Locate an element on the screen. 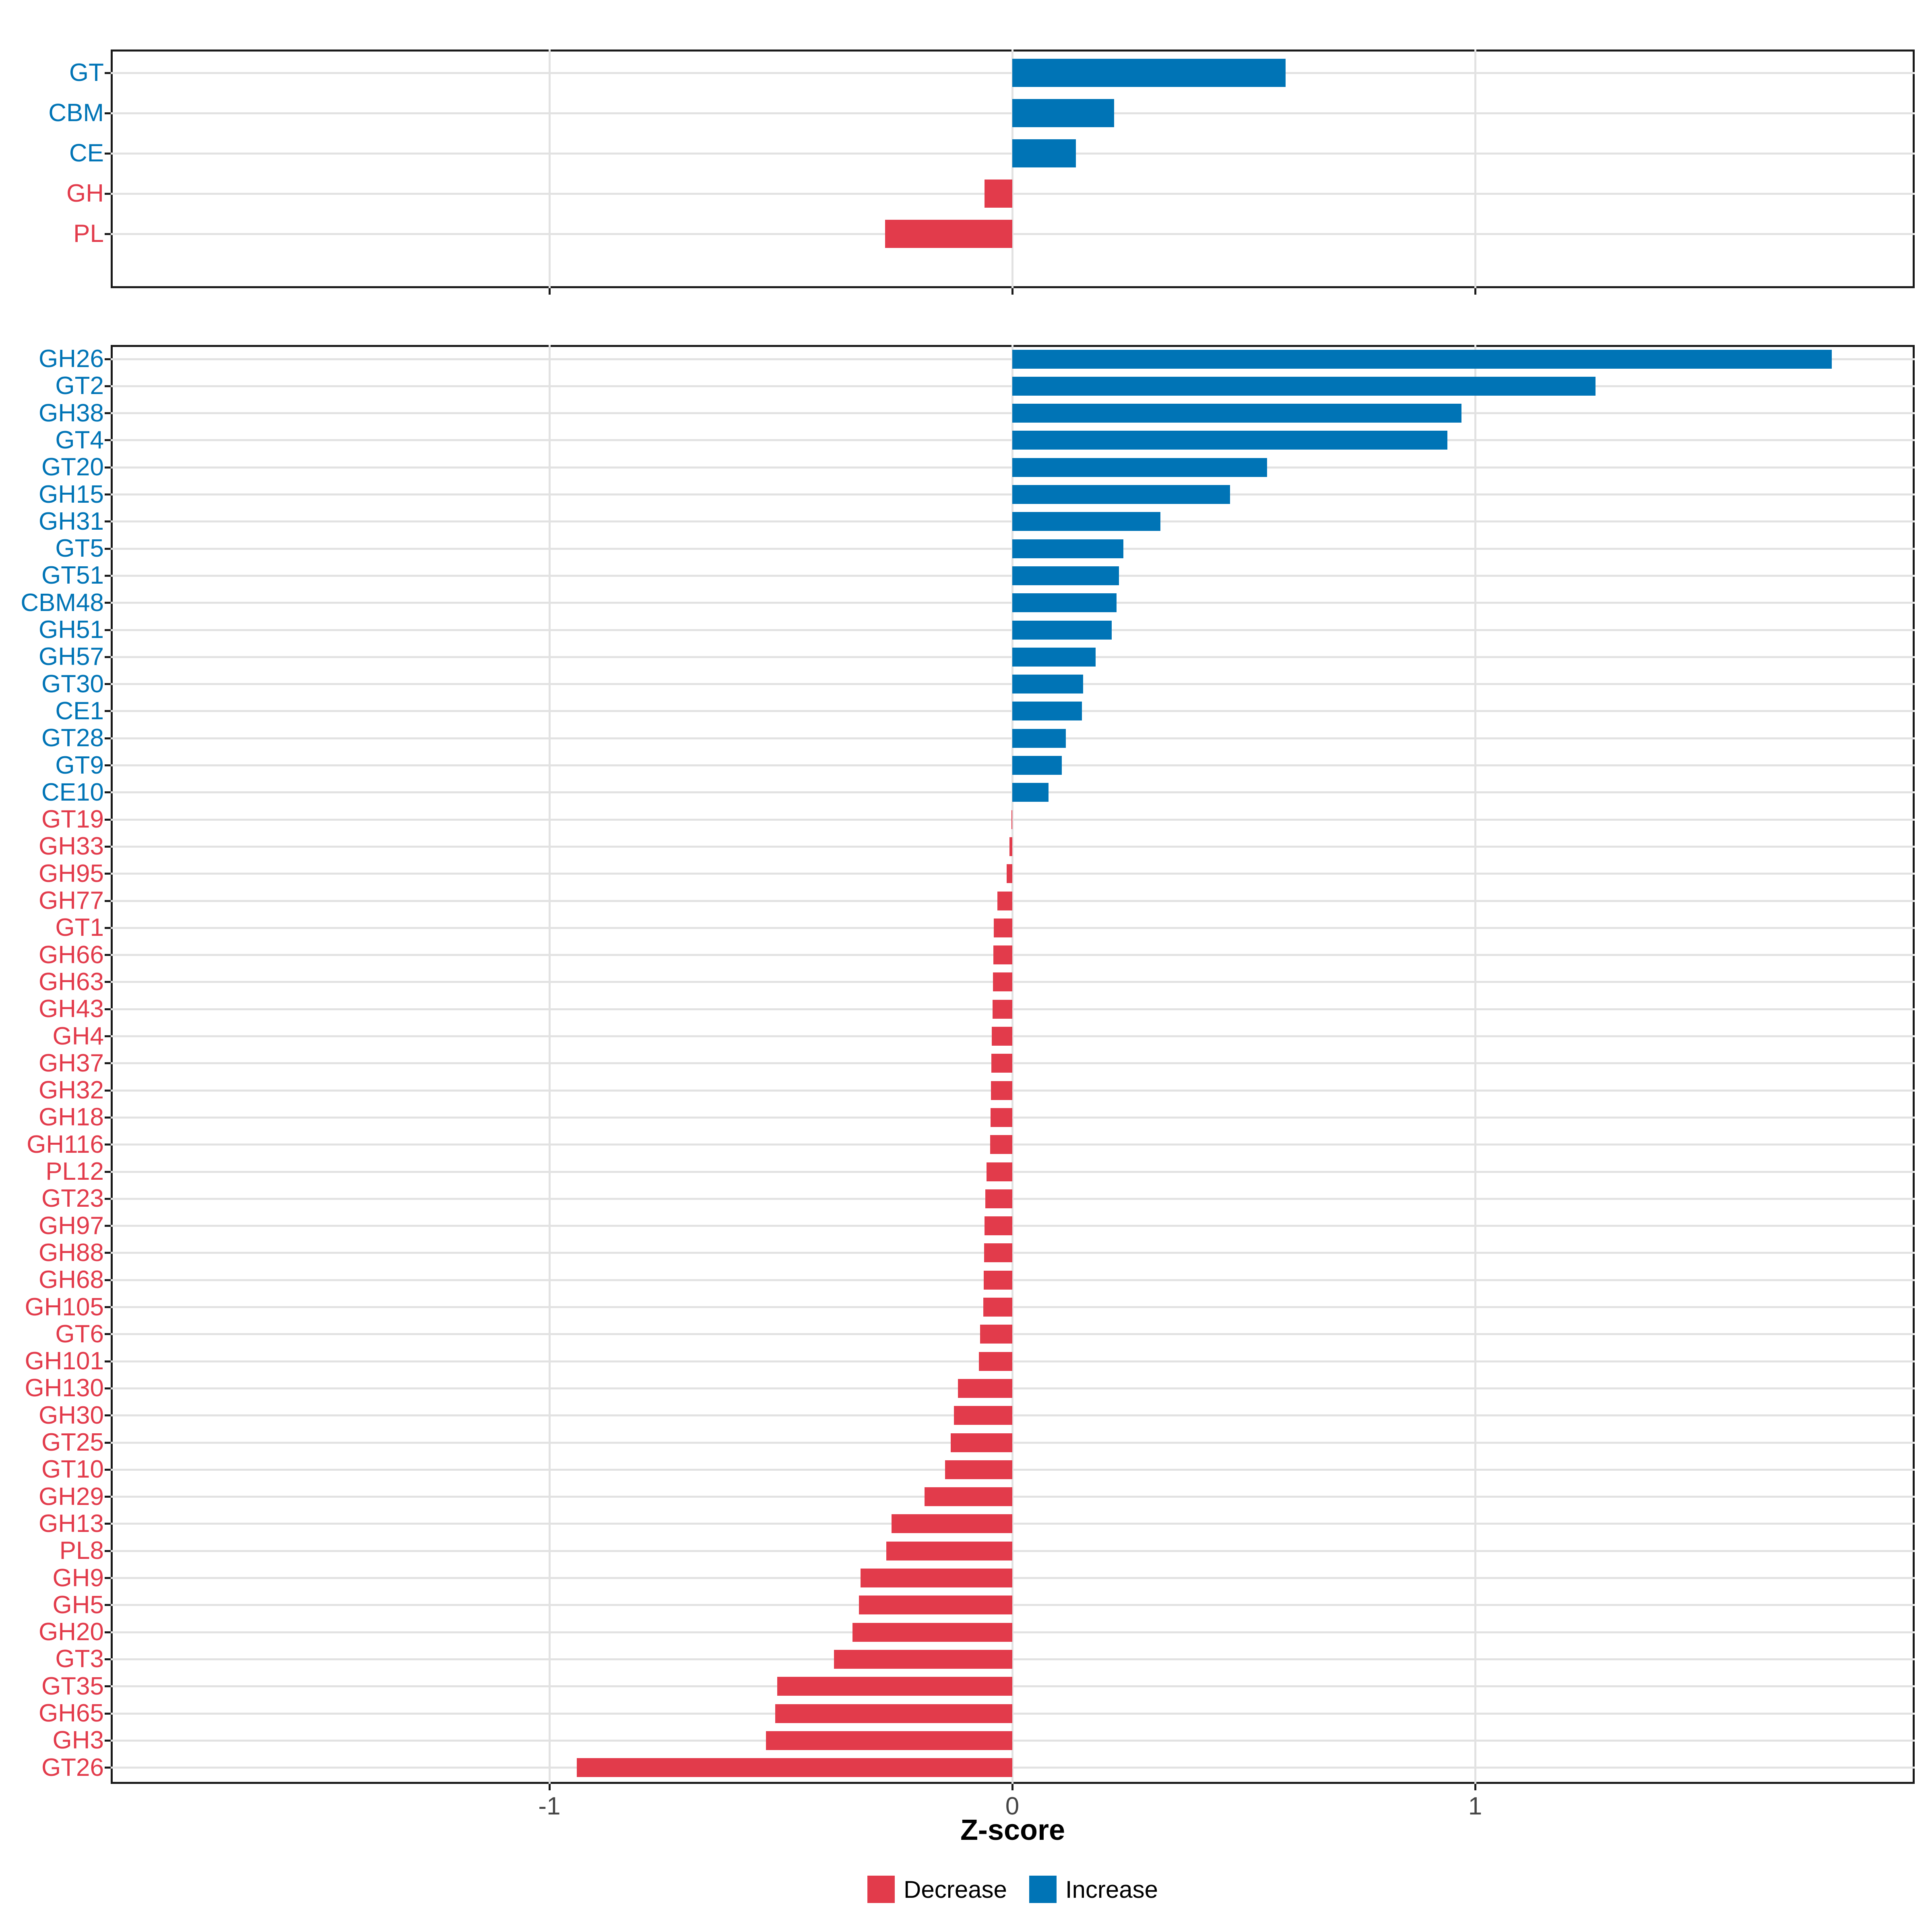  bar-GT26 is located at coordinates (794, 1768).